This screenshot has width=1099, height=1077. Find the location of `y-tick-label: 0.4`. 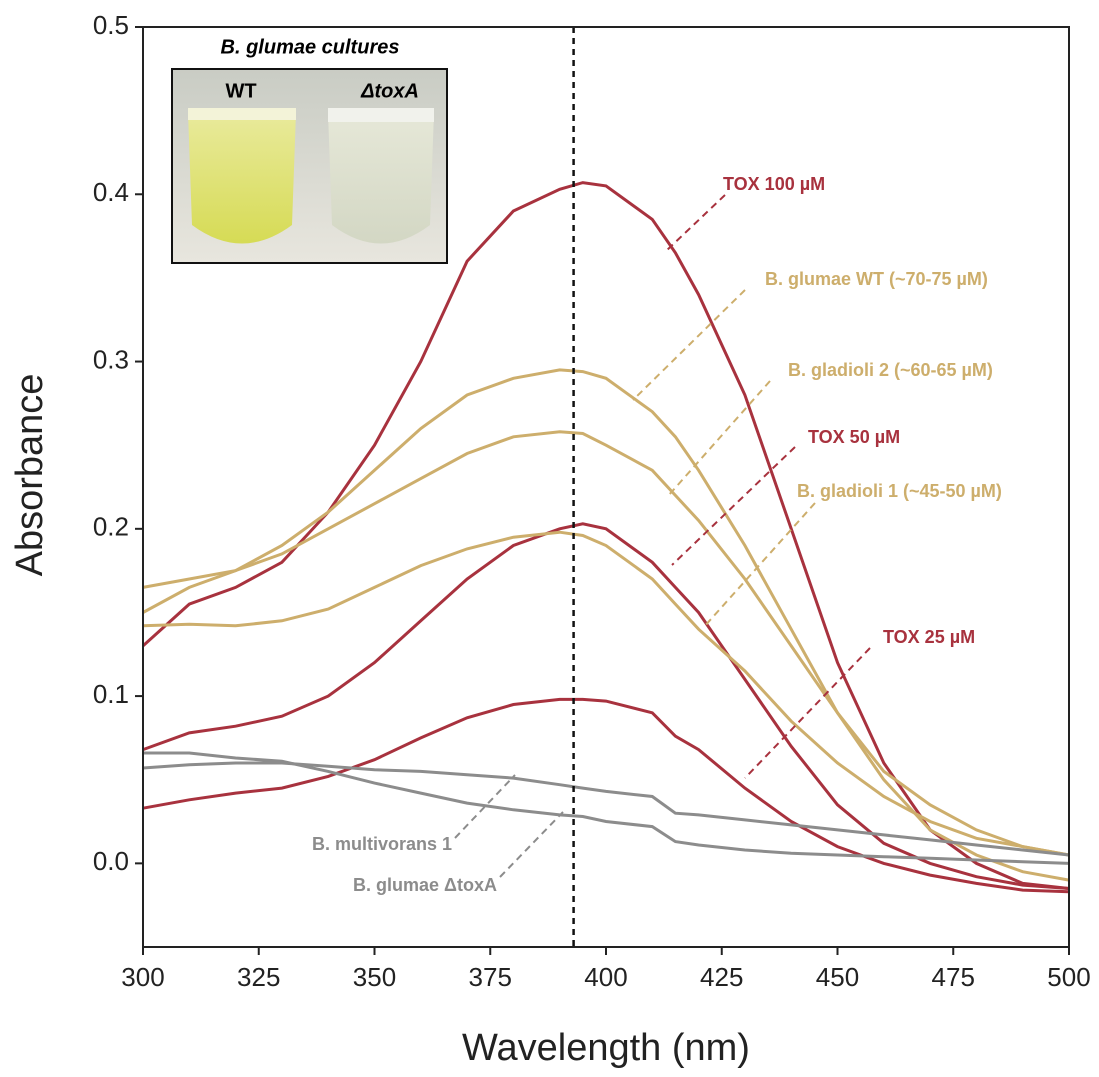

y-tick-label: 0.4 is located at coordinates (111, 192).